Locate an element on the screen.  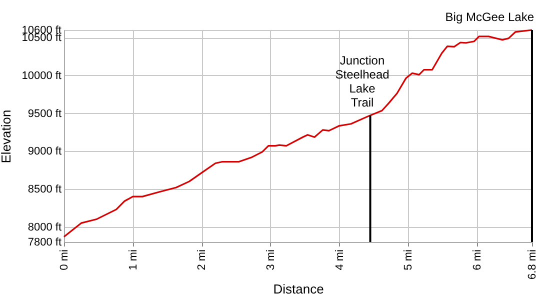
y-tick-label: 8500 ft is located at coordinates (45, 190).